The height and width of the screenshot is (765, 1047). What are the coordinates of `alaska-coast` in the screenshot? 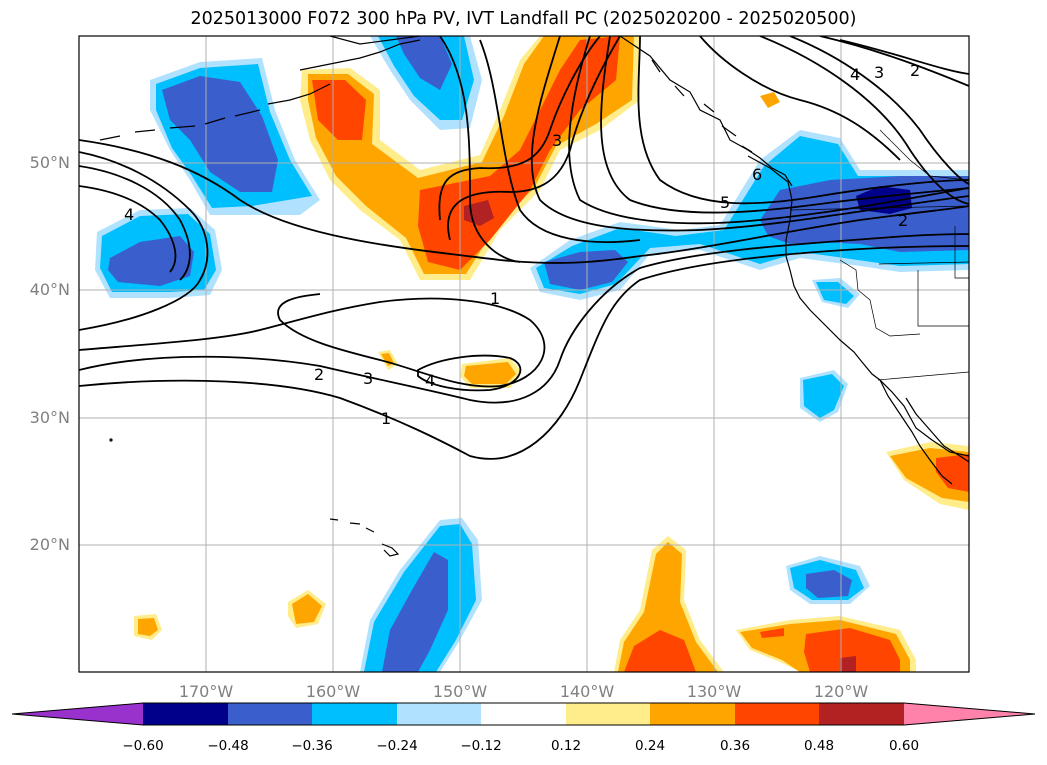 It's located at (706, 111).